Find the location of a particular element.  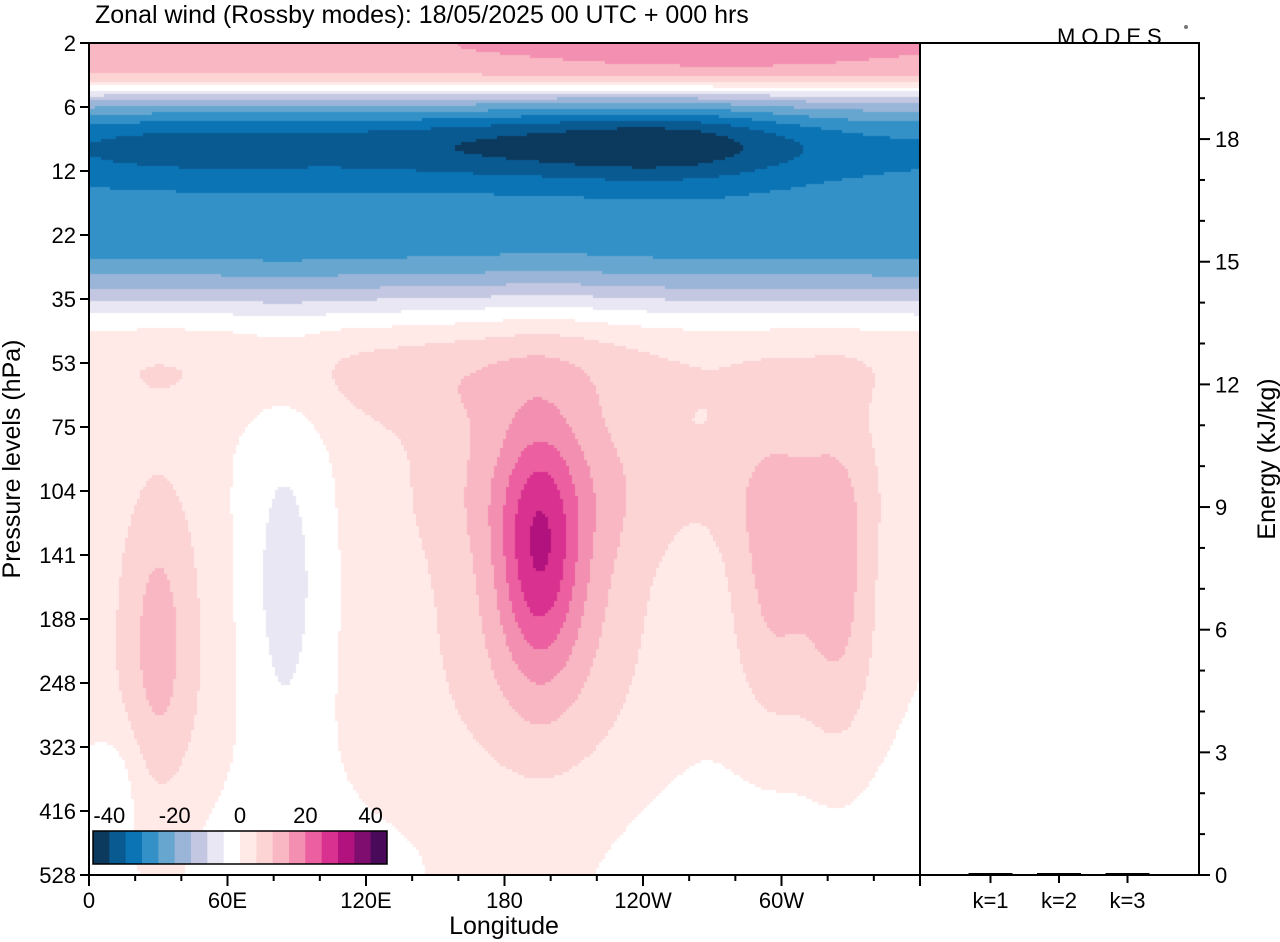

x-tick-label: 60W is located at coordinates (781, 900).